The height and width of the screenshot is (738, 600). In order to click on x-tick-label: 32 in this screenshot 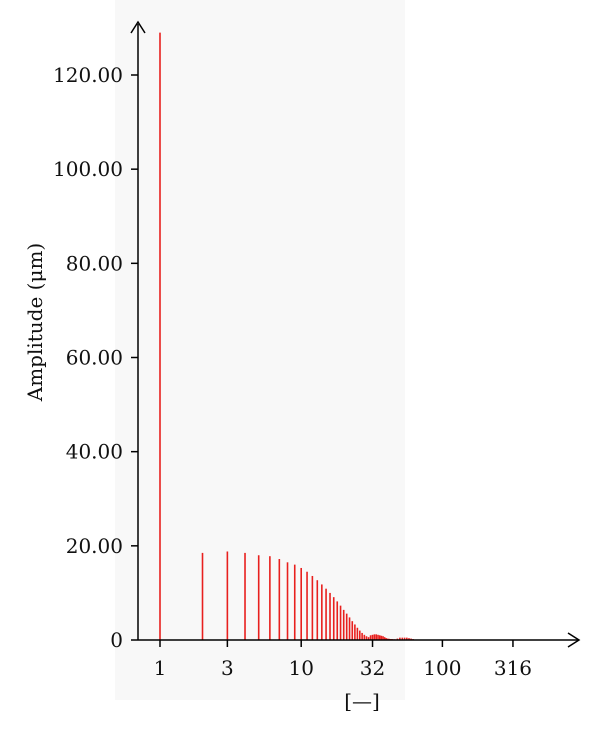, I will do `click(372, 668)`.